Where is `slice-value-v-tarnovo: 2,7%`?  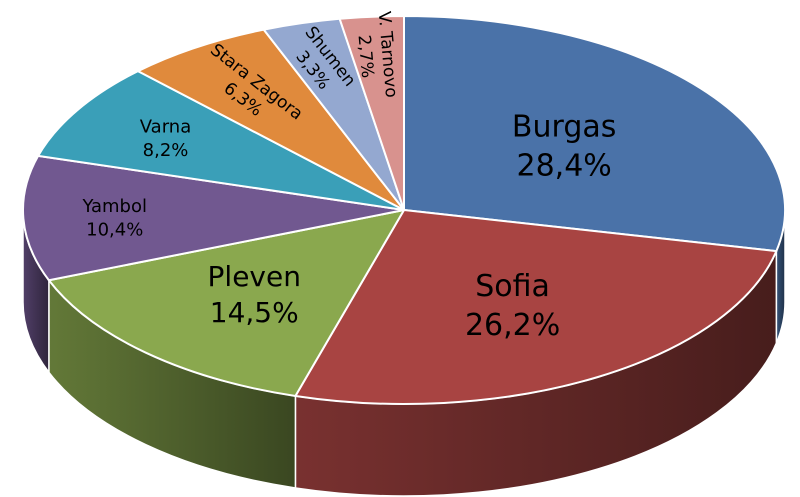
slice-value-v-tarnovo: 2,7% is located at coordinates (366, 56).